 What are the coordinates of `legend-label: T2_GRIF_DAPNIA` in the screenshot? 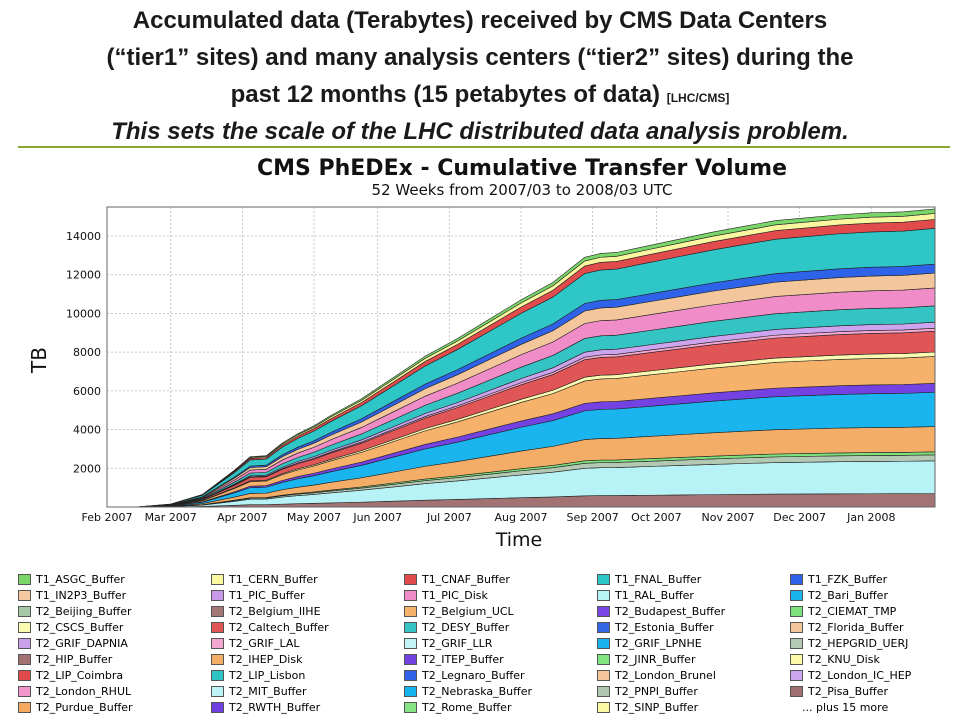 It's located at (82, 643).